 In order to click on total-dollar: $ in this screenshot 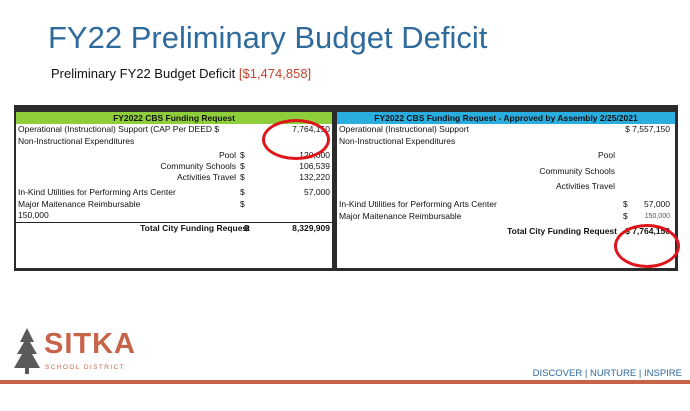, I will do `click(246, 228)`.